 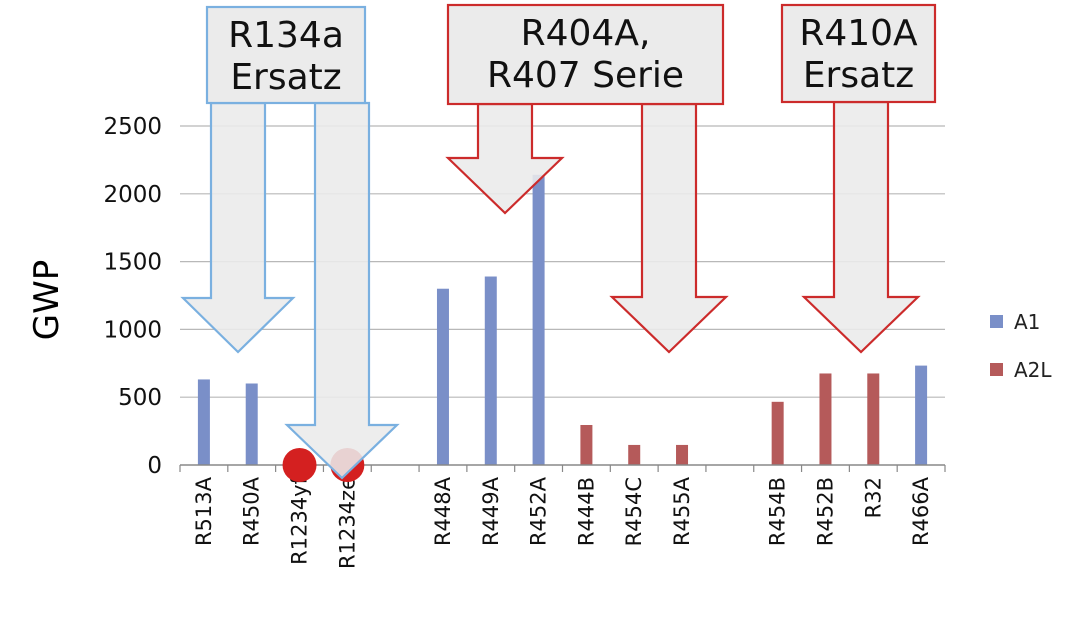 I want to click on bar-a2l-r454b, so click(x=777, y=433).